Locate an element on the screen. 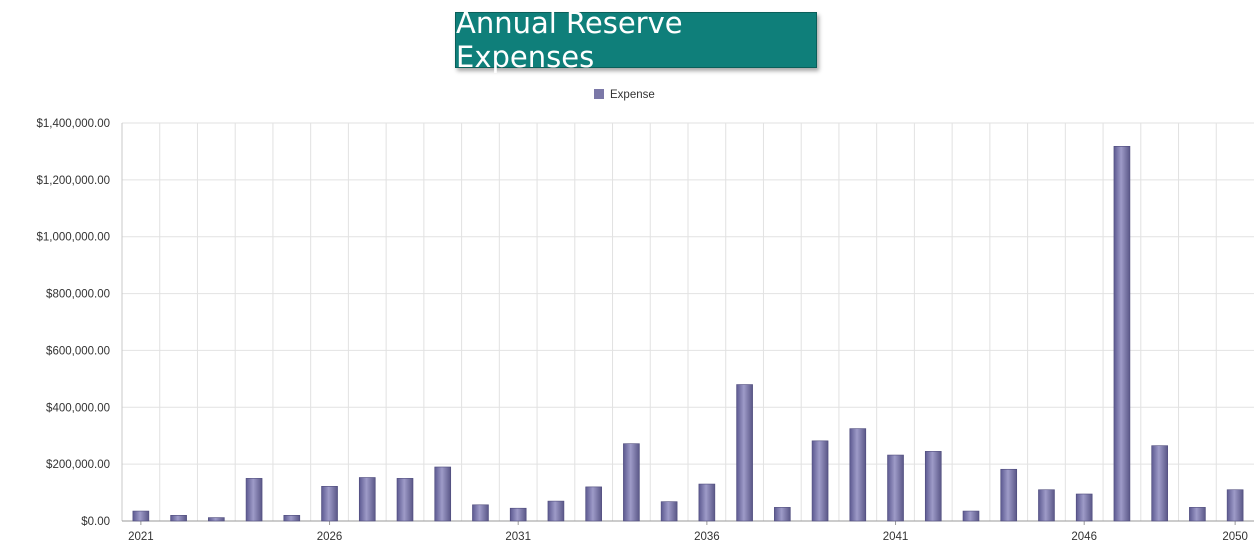 The width and height of the screenshot is (1259, 550). bar-2046 is located at coordinates (1084, 507).